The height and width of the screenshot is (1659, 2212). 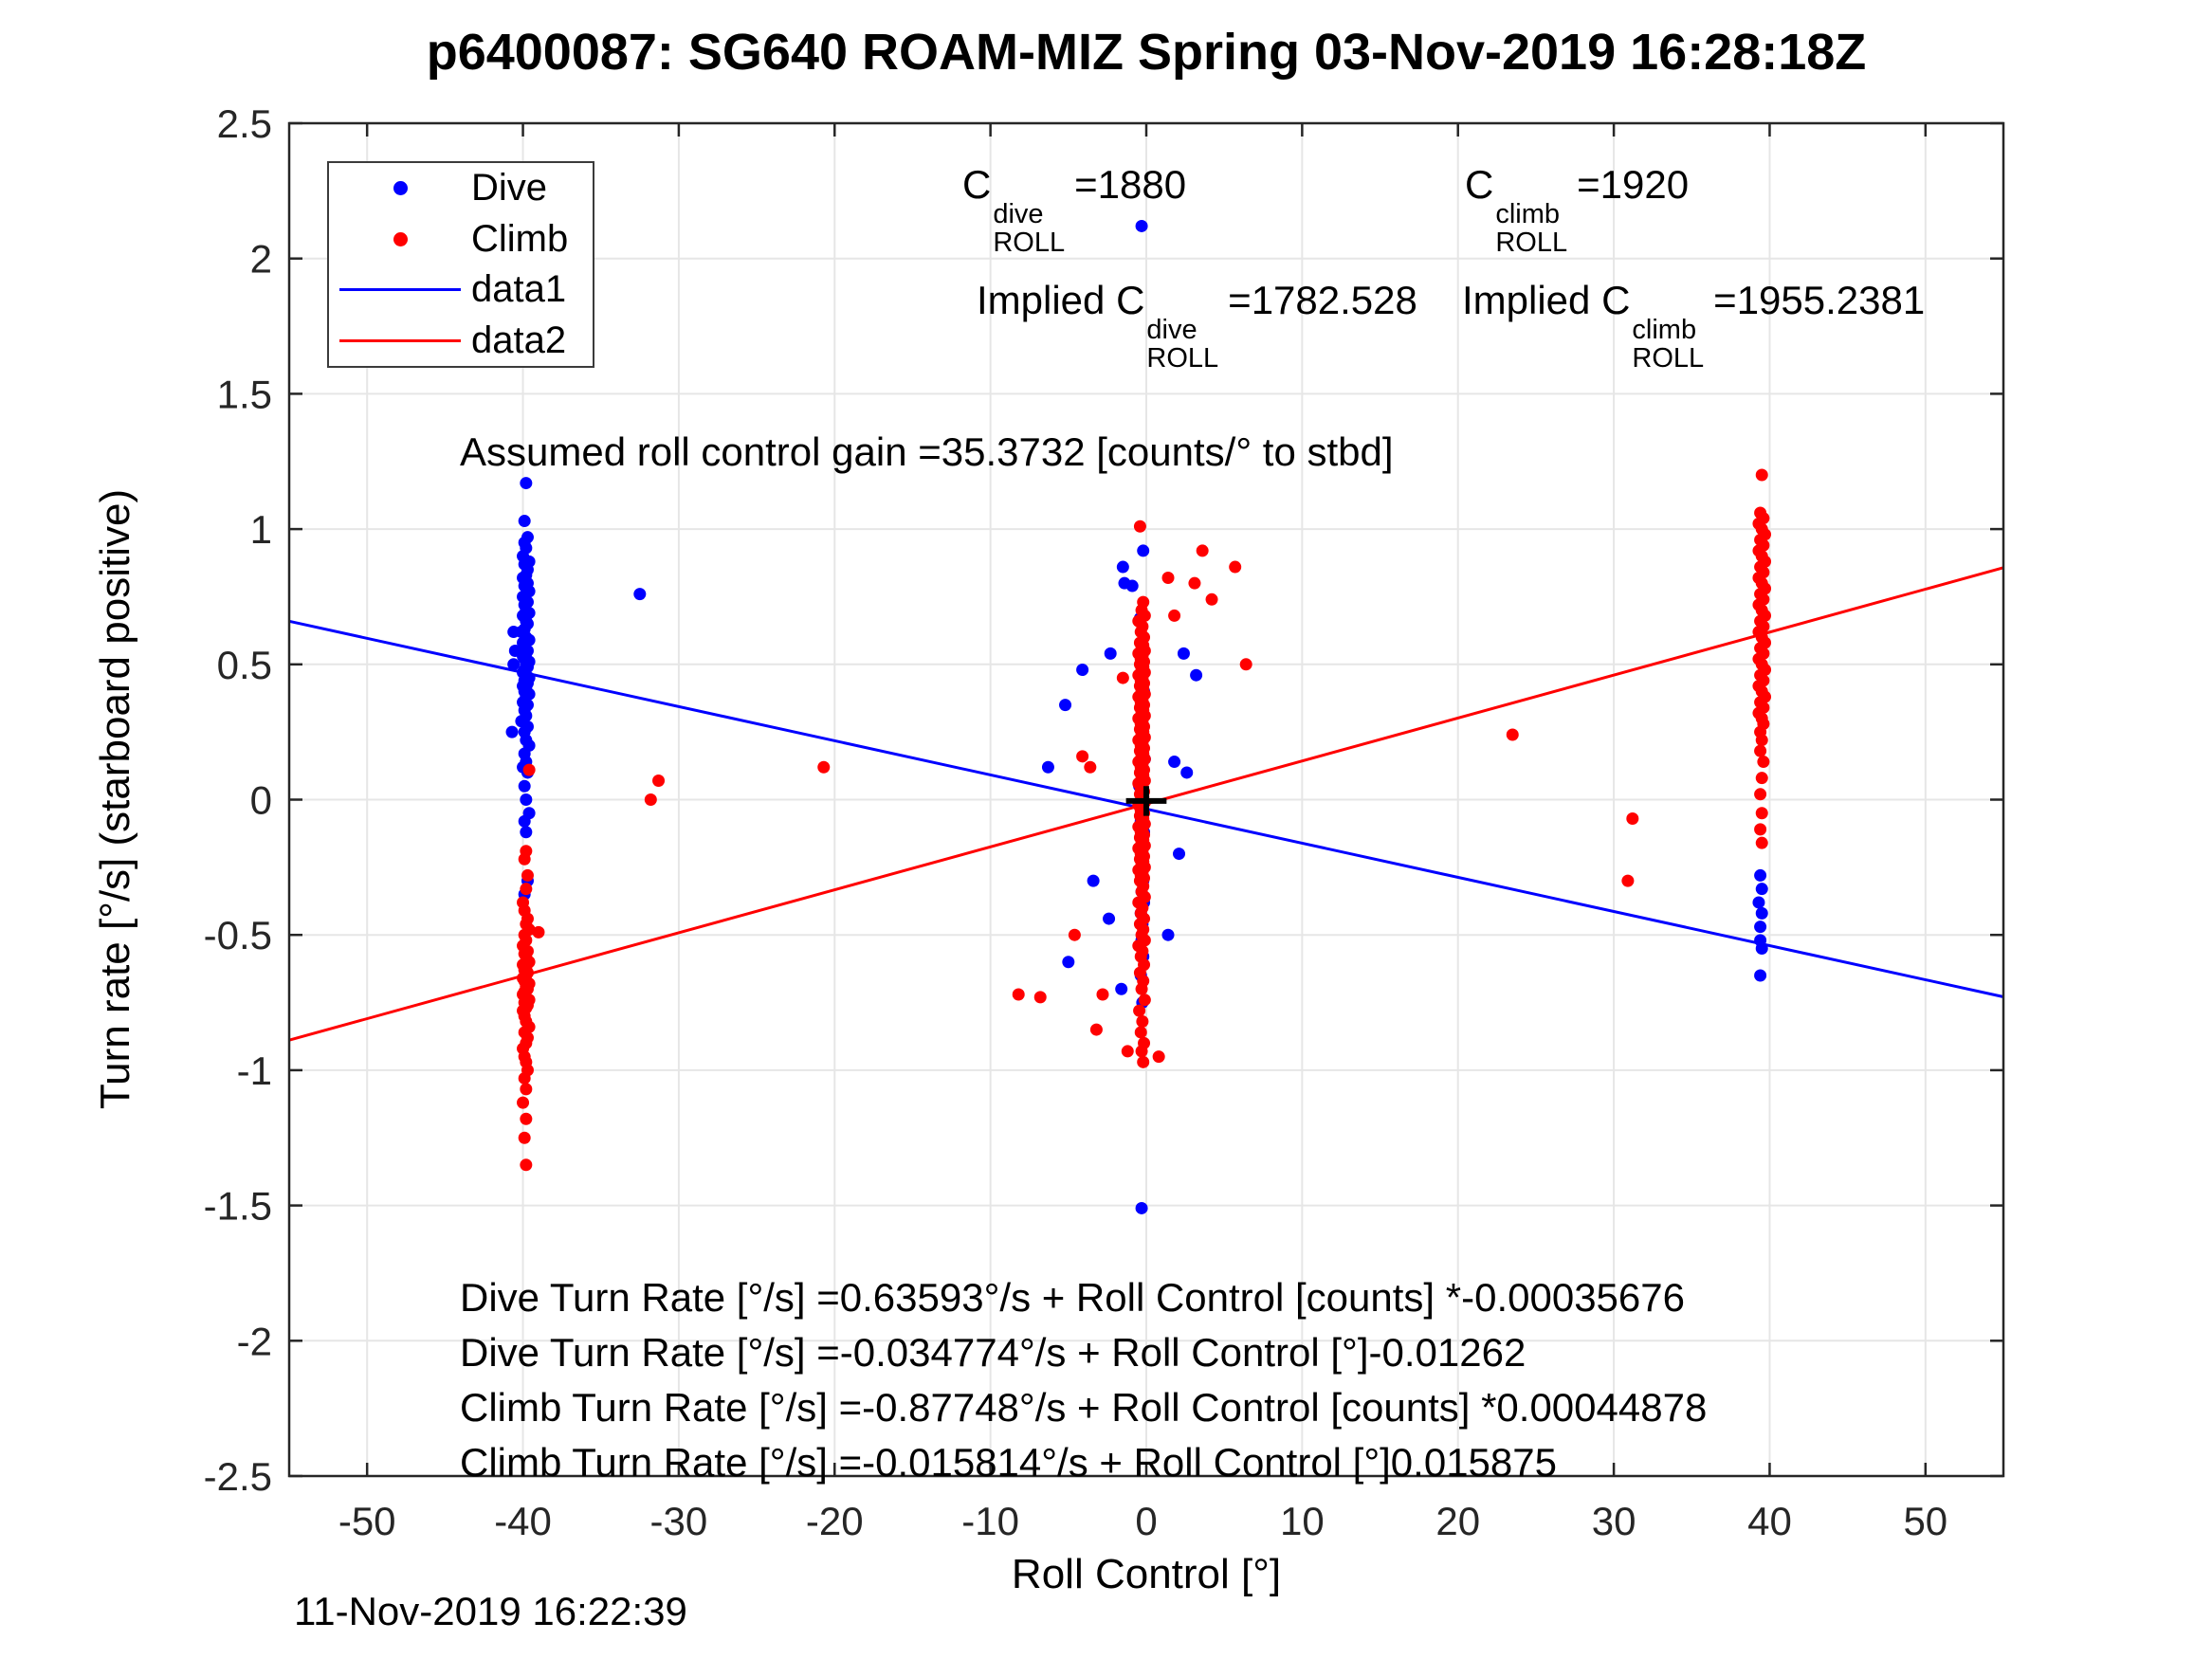 What do you see at coordinates (519, 340) in the screenshot?
I see `legend-label: data2` at bounding box center [519, 340].